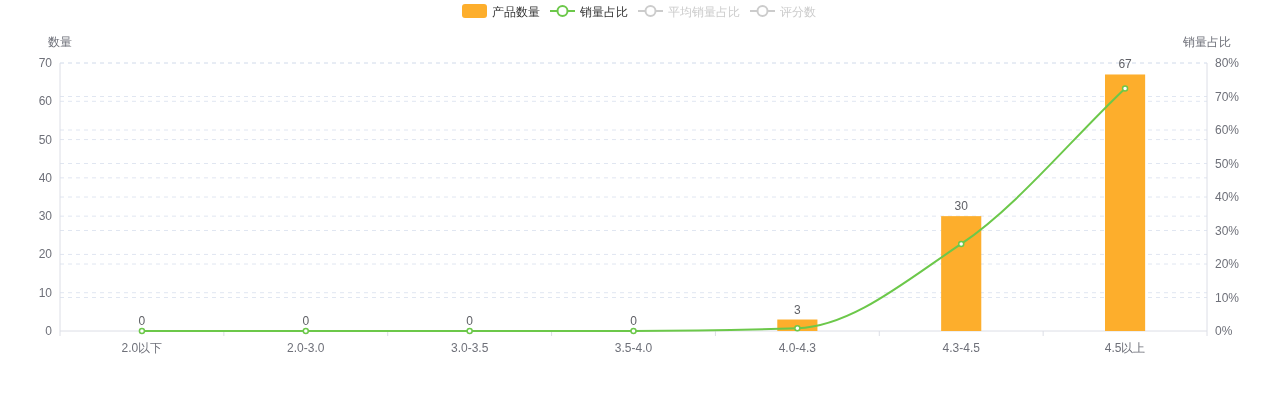 Image resolution: width=1278 pixels, height=400 pixels. I want to click on x-tick-label: 4.0-4.3, so click(797, 348).